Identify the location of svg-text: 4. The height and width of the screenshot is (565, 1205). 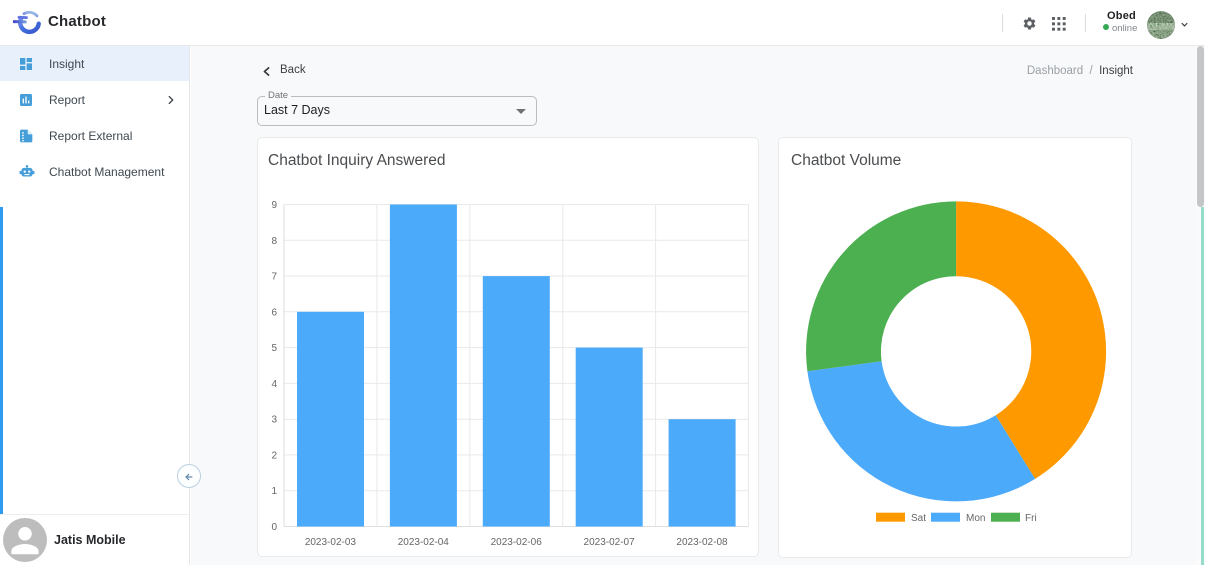
(274, 384).